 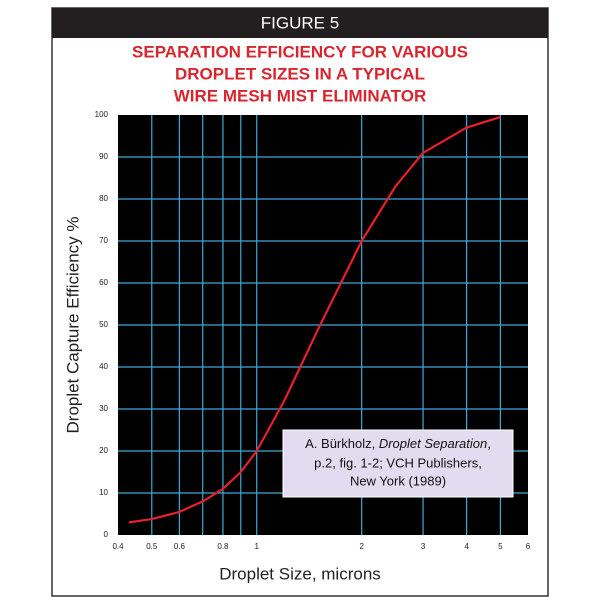 What do you see at coordinates (152, 546) in the screenshot?
I see `x-tick-label: 0.5` at bounding box center [152, 546].